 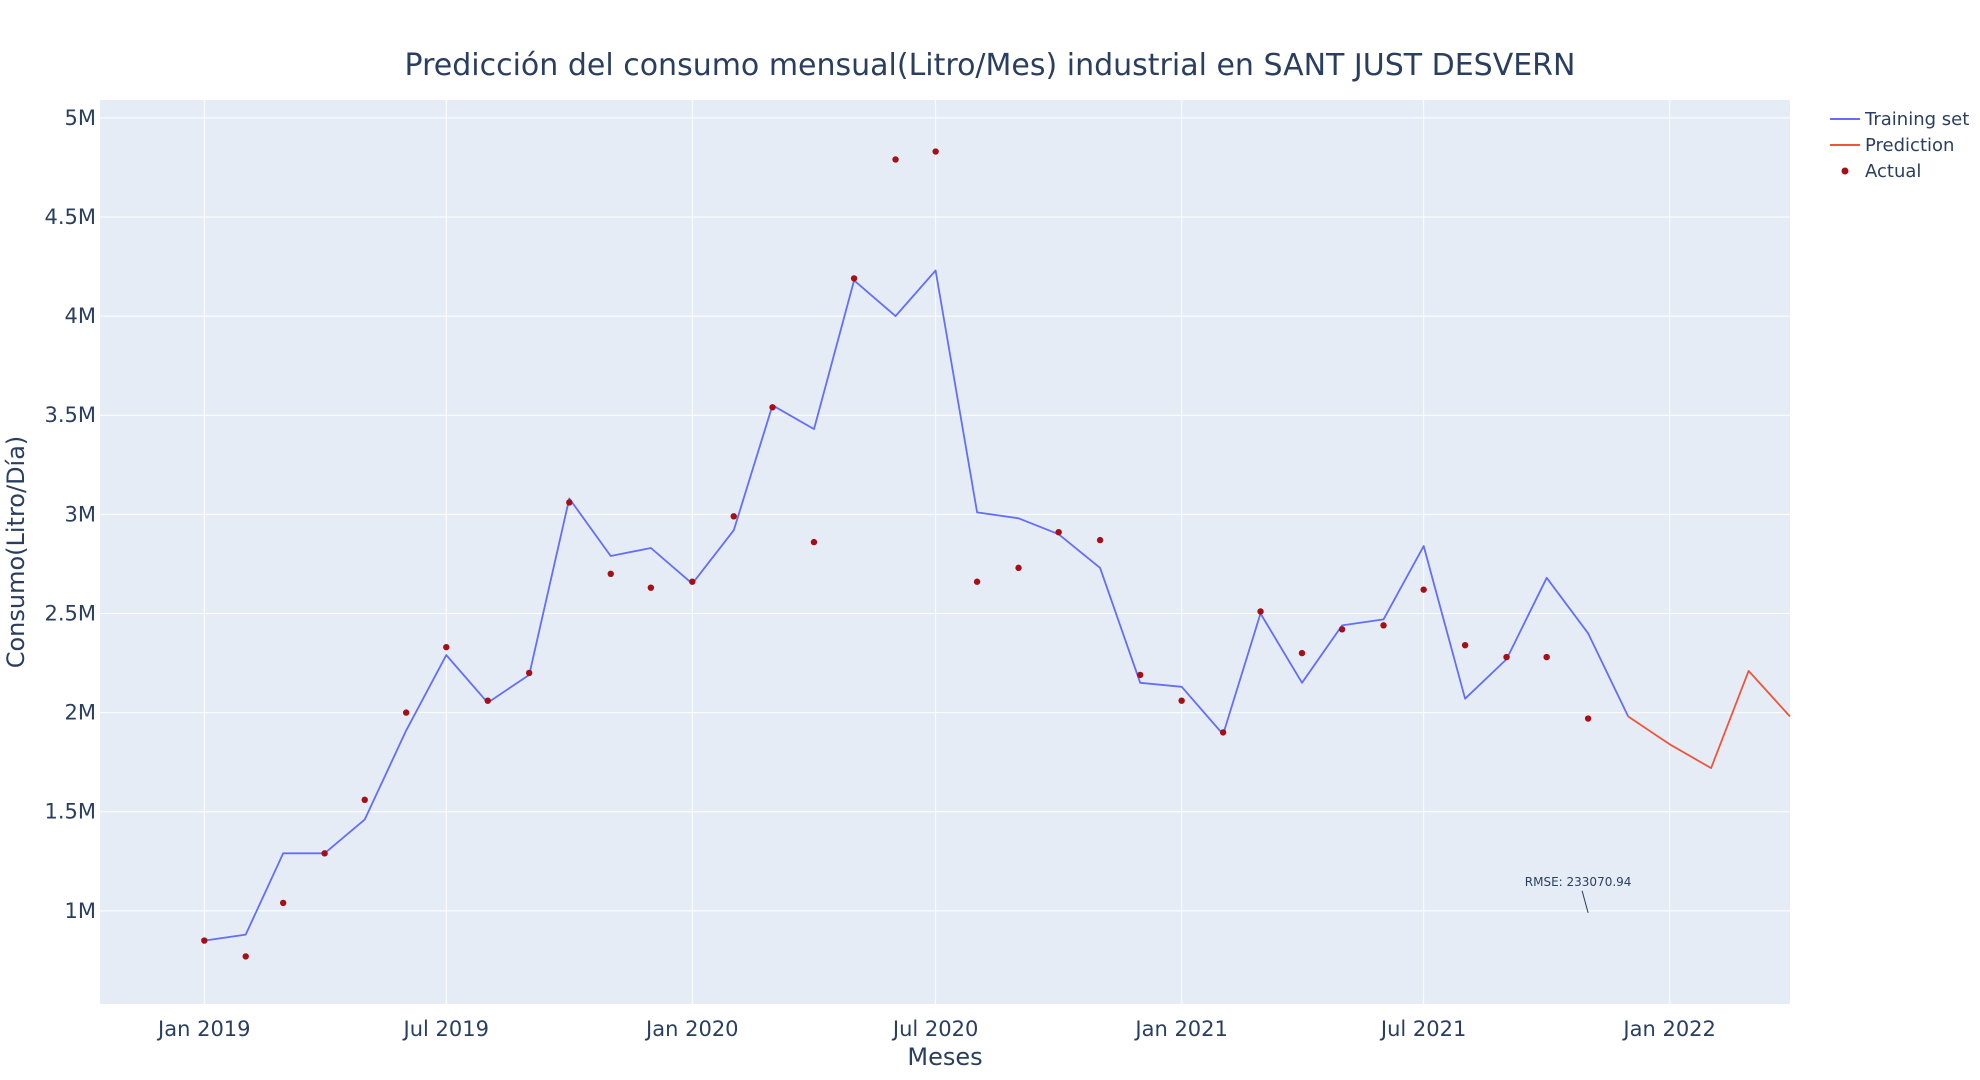 I want to click on y-tick-label: 2.5M, so click(x=70, y=613).